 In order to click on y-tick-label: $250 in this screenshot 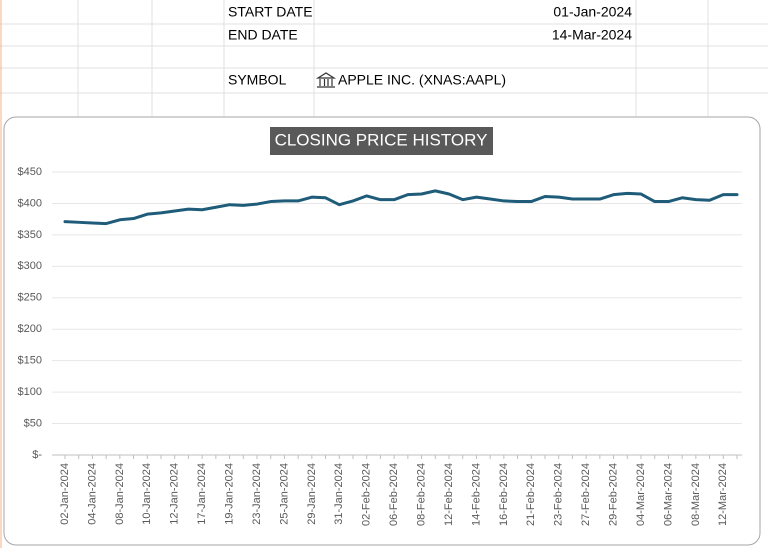, I will do `click(30, 298)`.